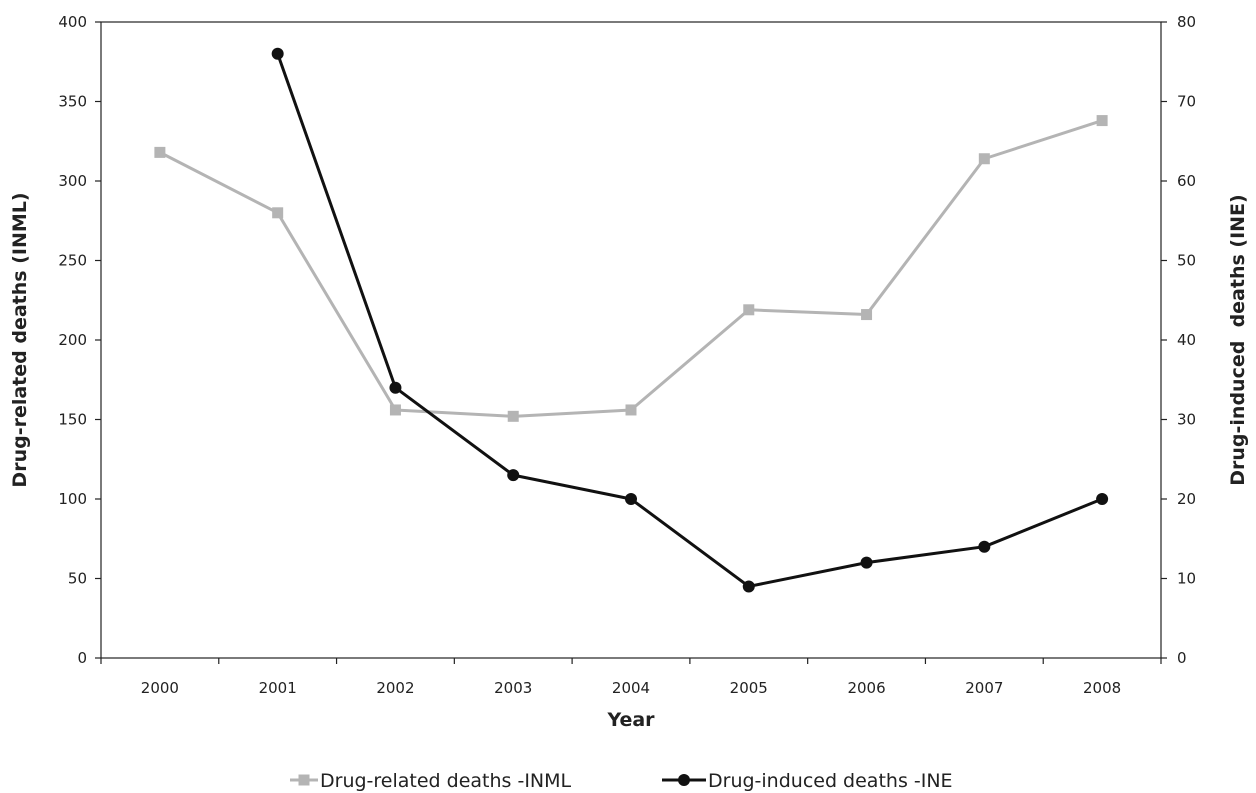  Describe the element at coordinates (278, 688) in the screenshot. I see `x-axis-tick-label: 2001` at that location.